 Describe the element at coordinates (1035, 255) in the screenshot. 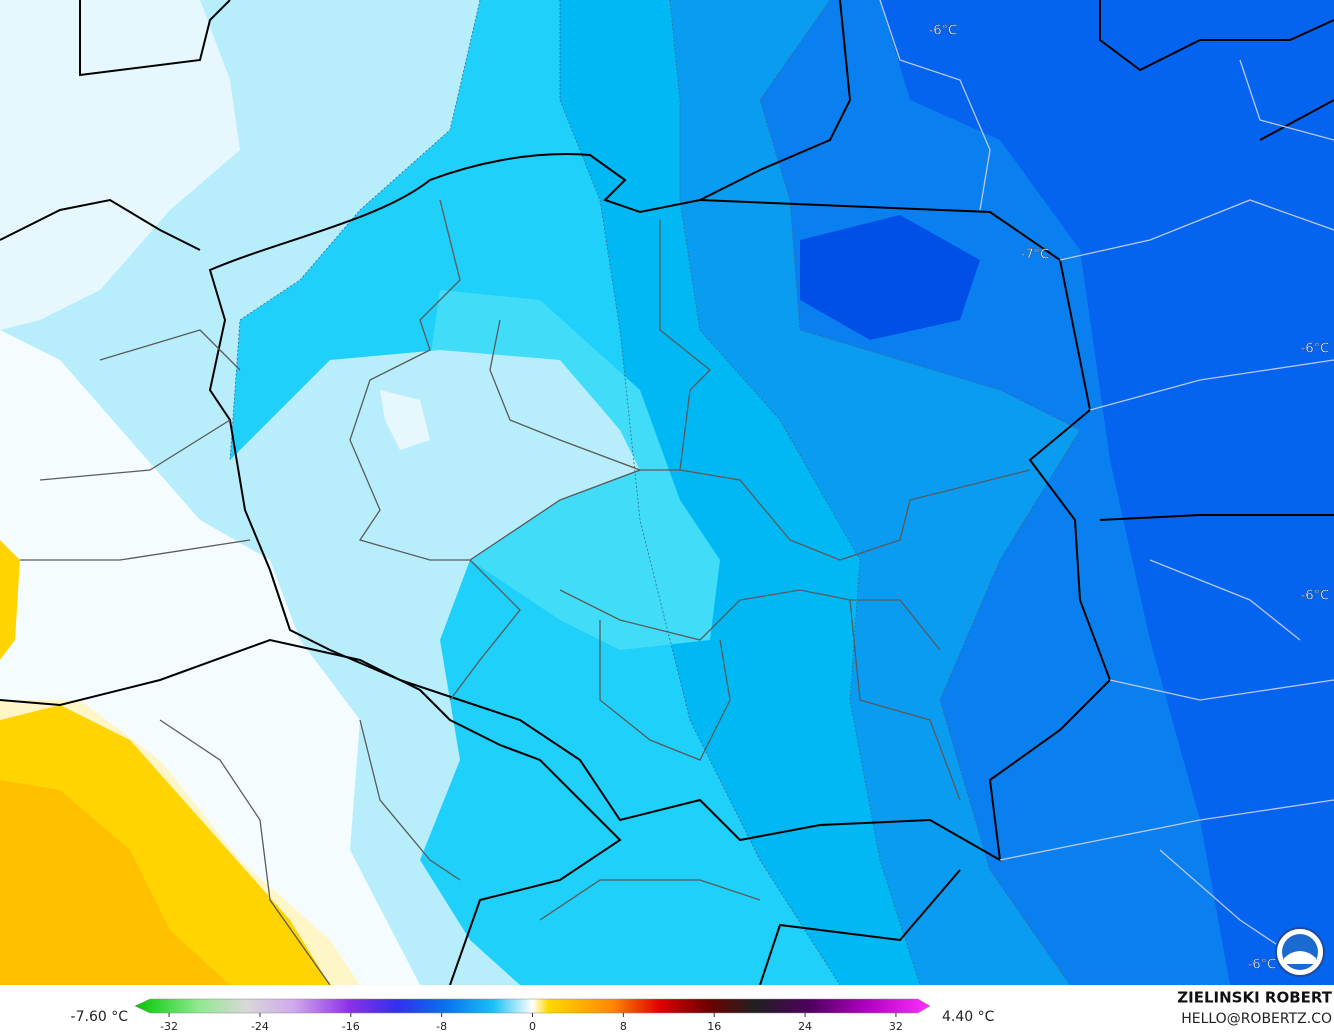

I see `contour-label: -7°C` at that location.